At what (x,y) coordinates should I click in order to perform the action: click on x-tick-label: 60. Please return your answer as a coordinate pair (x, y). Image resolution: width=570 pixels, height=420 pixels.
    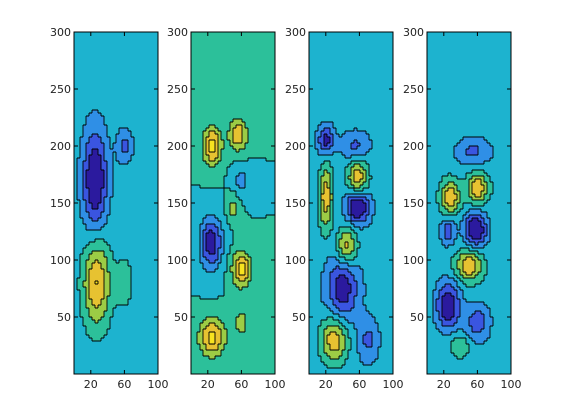
    Looking at the image, I should click on (124, 384).